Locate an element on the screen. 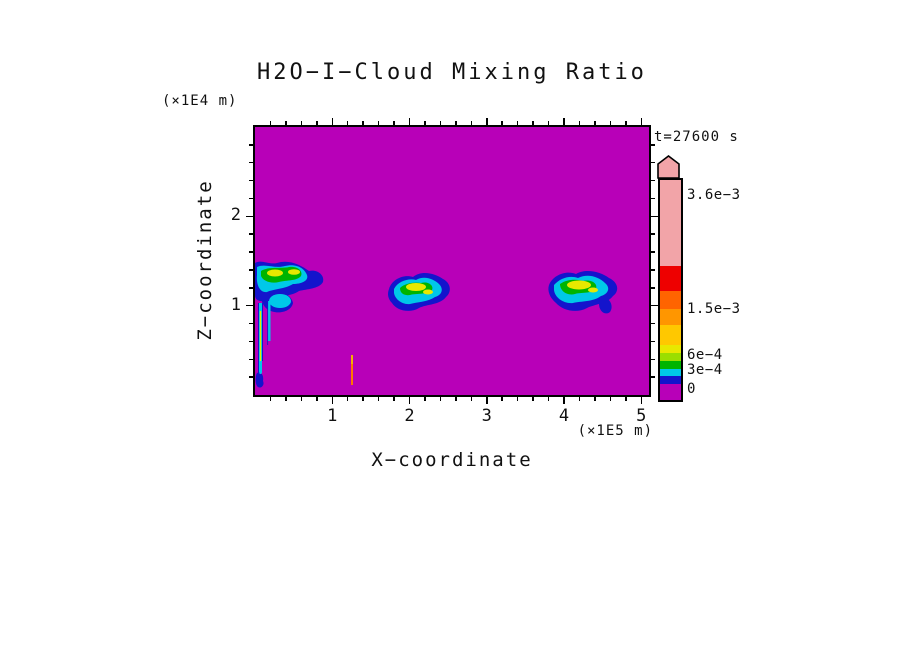  x-tick-label: 5 is located at coordinates (641, 416).